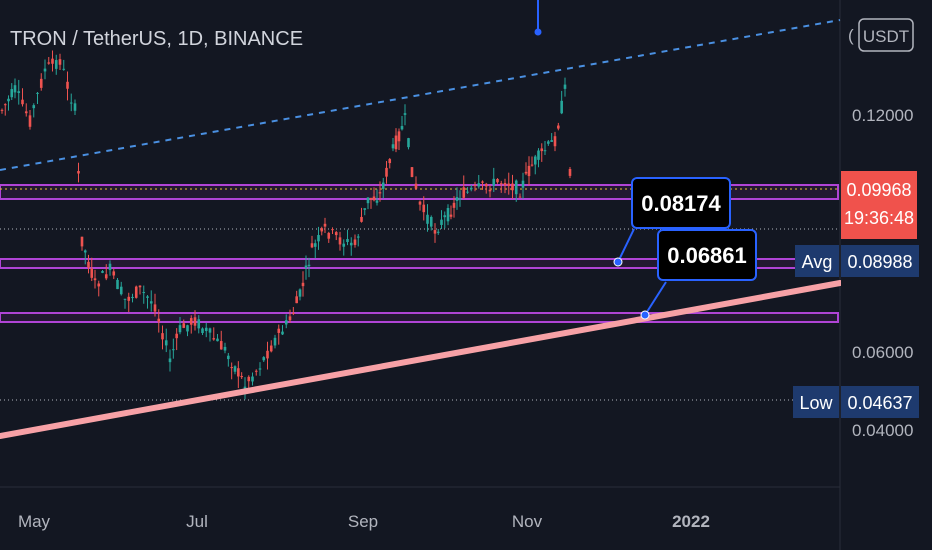  I want to click on axis-cut-label: (, so click(851, 35).